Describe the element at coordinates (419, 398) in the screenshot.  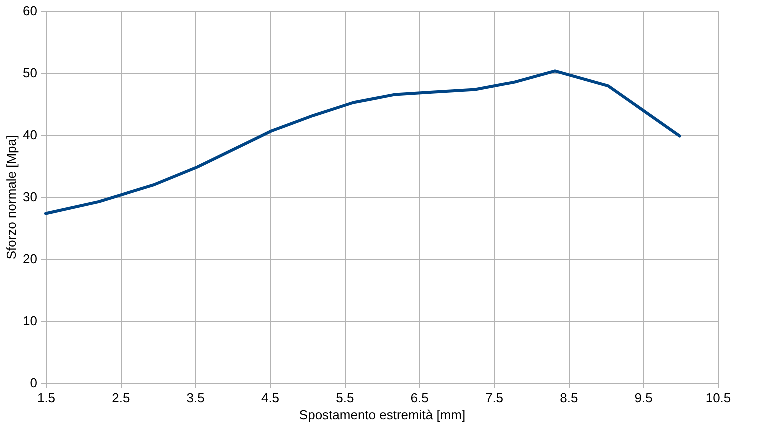
I see `x-tick-label: 6.5` at that location.